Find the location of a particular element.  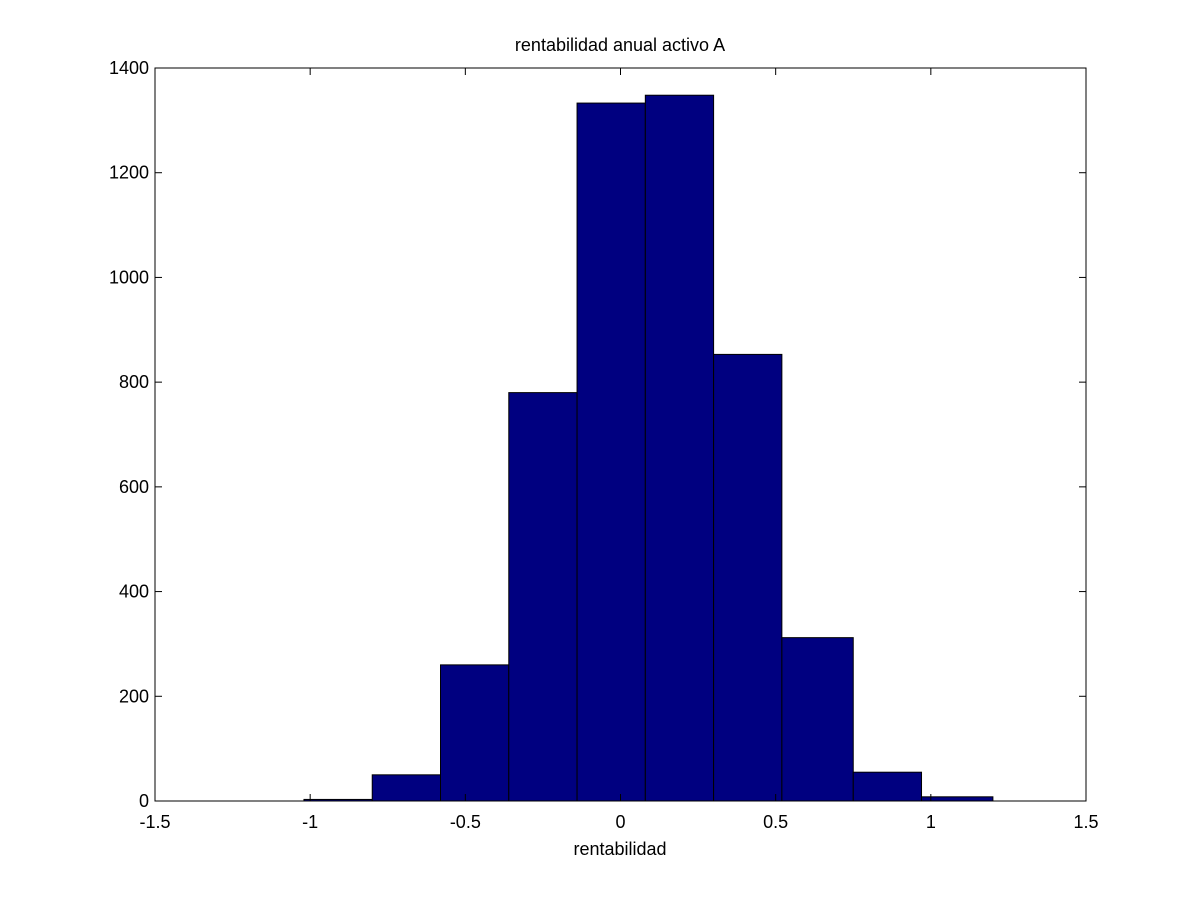

x-tick-label: -0.5 is located at coordinates (465, 822).